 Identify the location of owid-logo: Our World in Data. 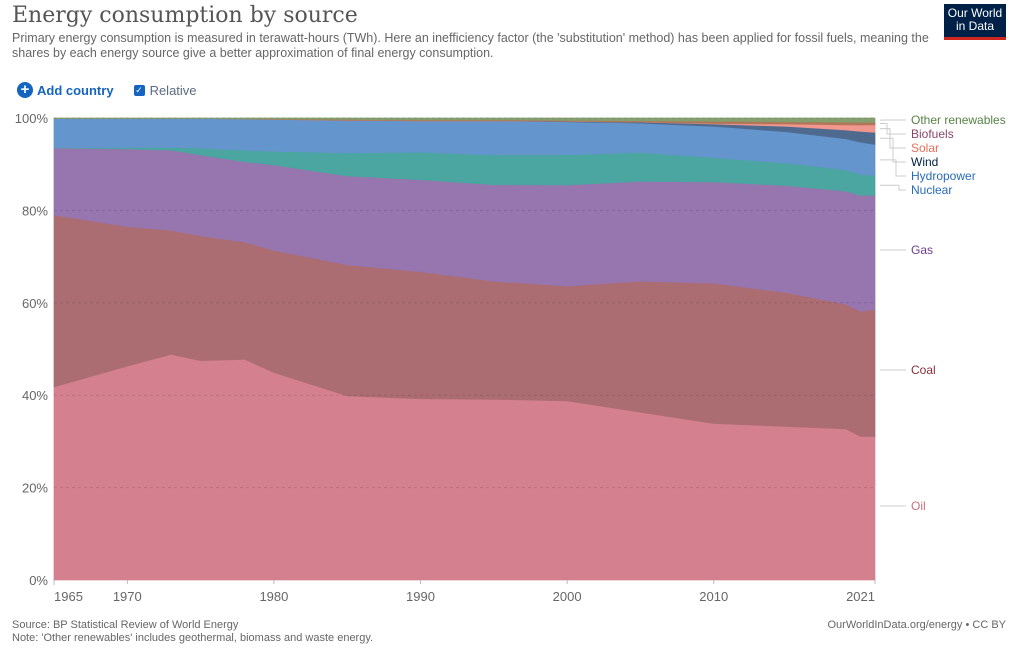
(975, 22).